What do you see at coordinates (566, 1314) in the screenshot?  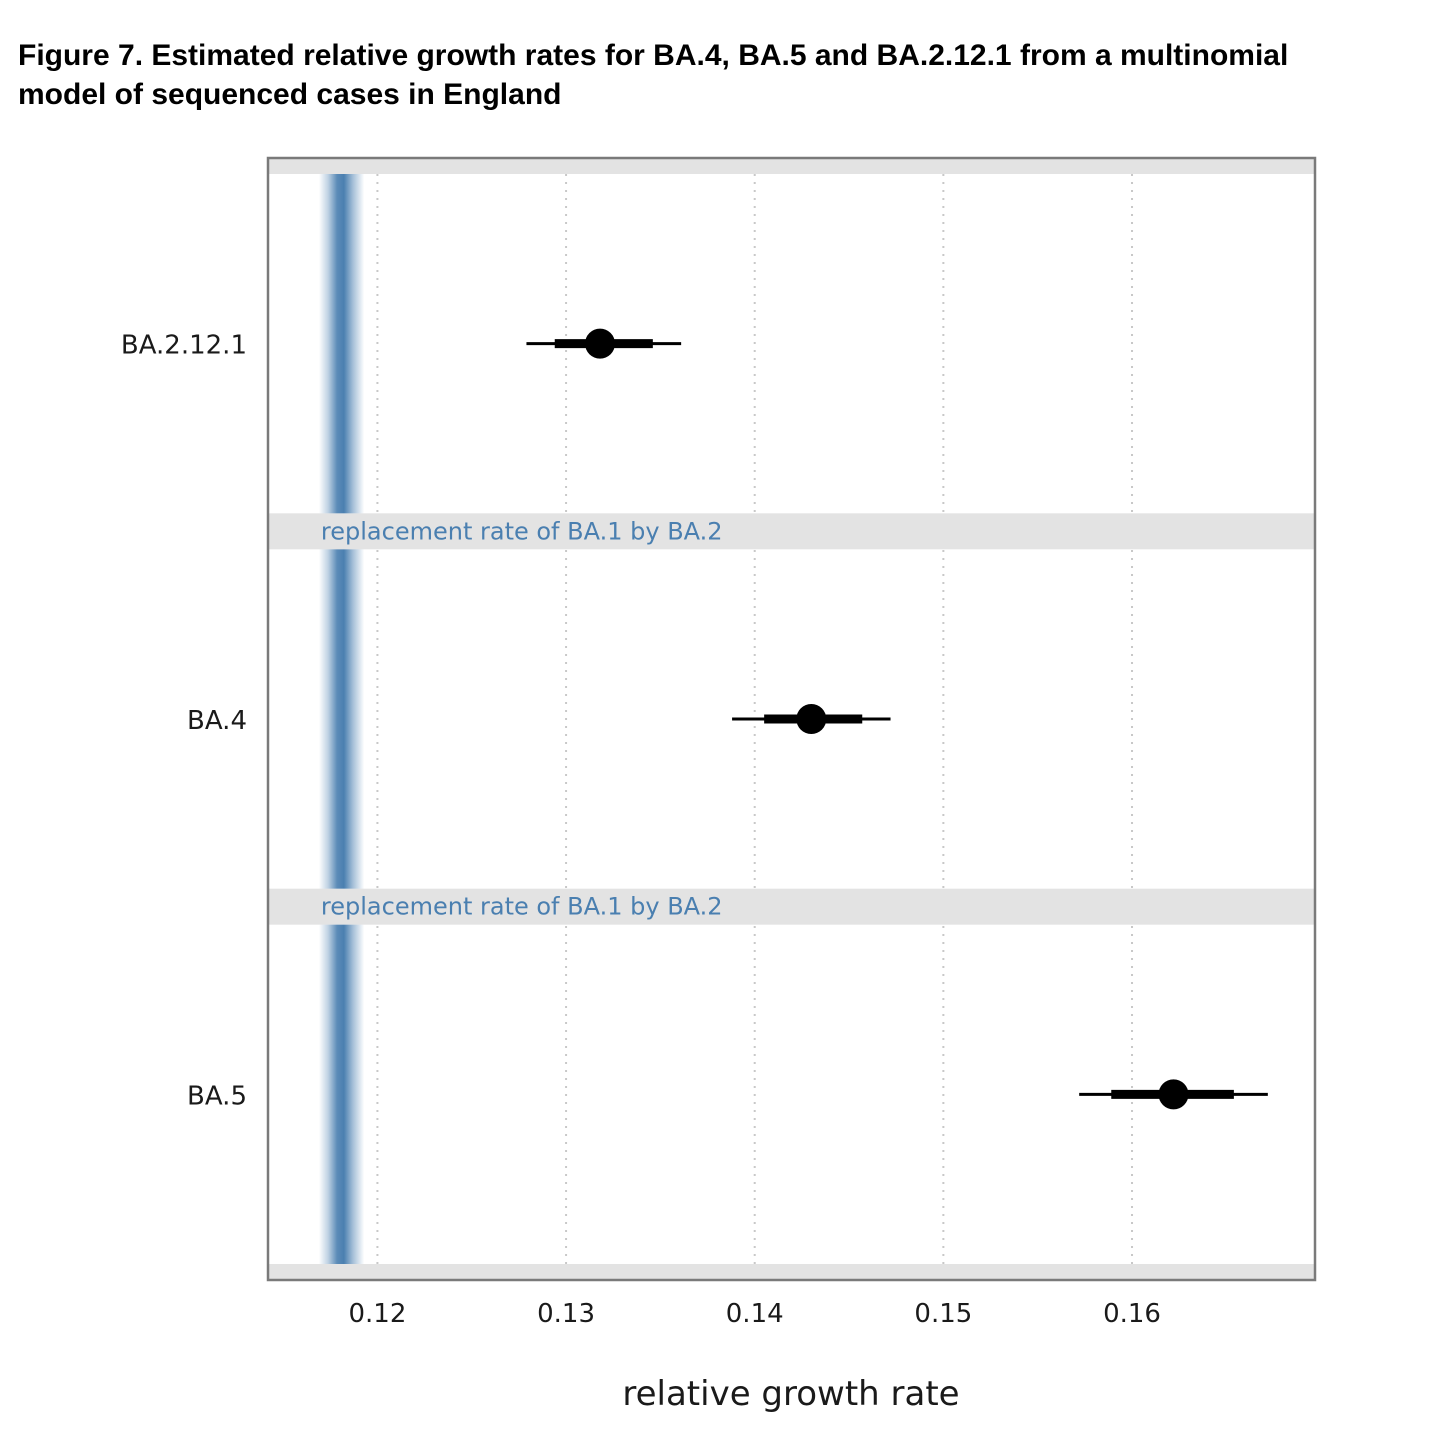 I see `x-tick-label: 0.13` at bounding box center [566, 1314].